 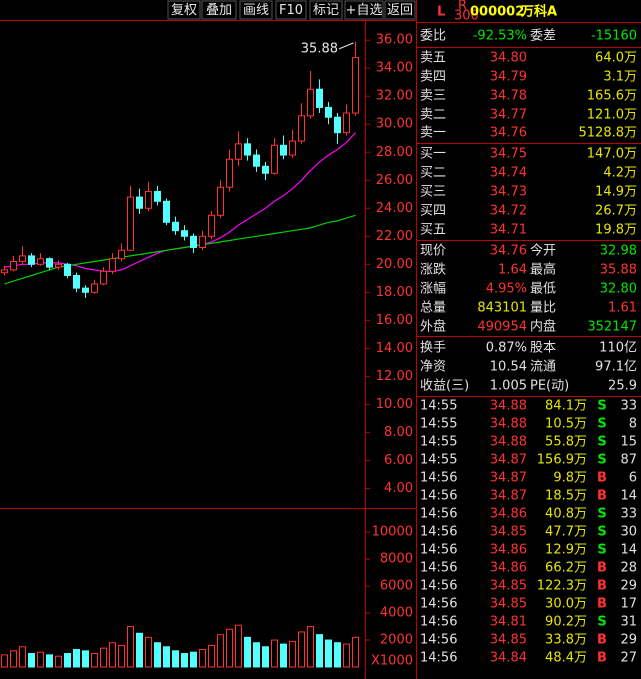 What do you see at coordinates (466, 16) in the screenshot?
I see `index-tag: 300` at bounding box center [466, 16].